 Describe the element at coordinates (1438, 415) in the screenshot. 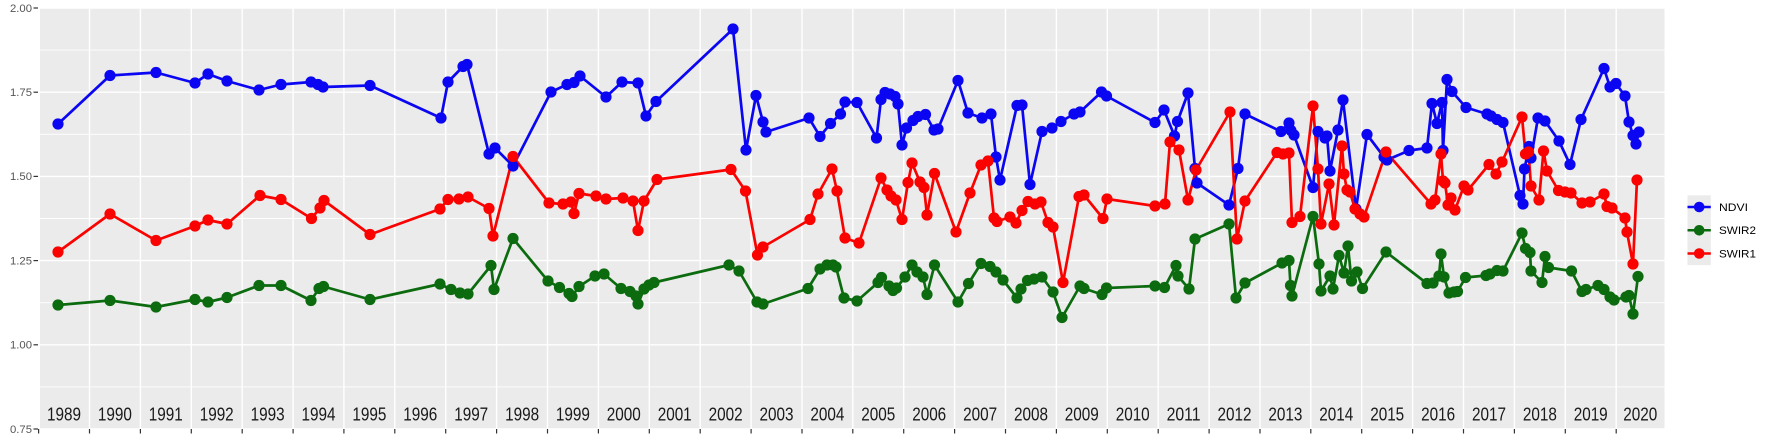

I see `svg-text: 2016` at that location.